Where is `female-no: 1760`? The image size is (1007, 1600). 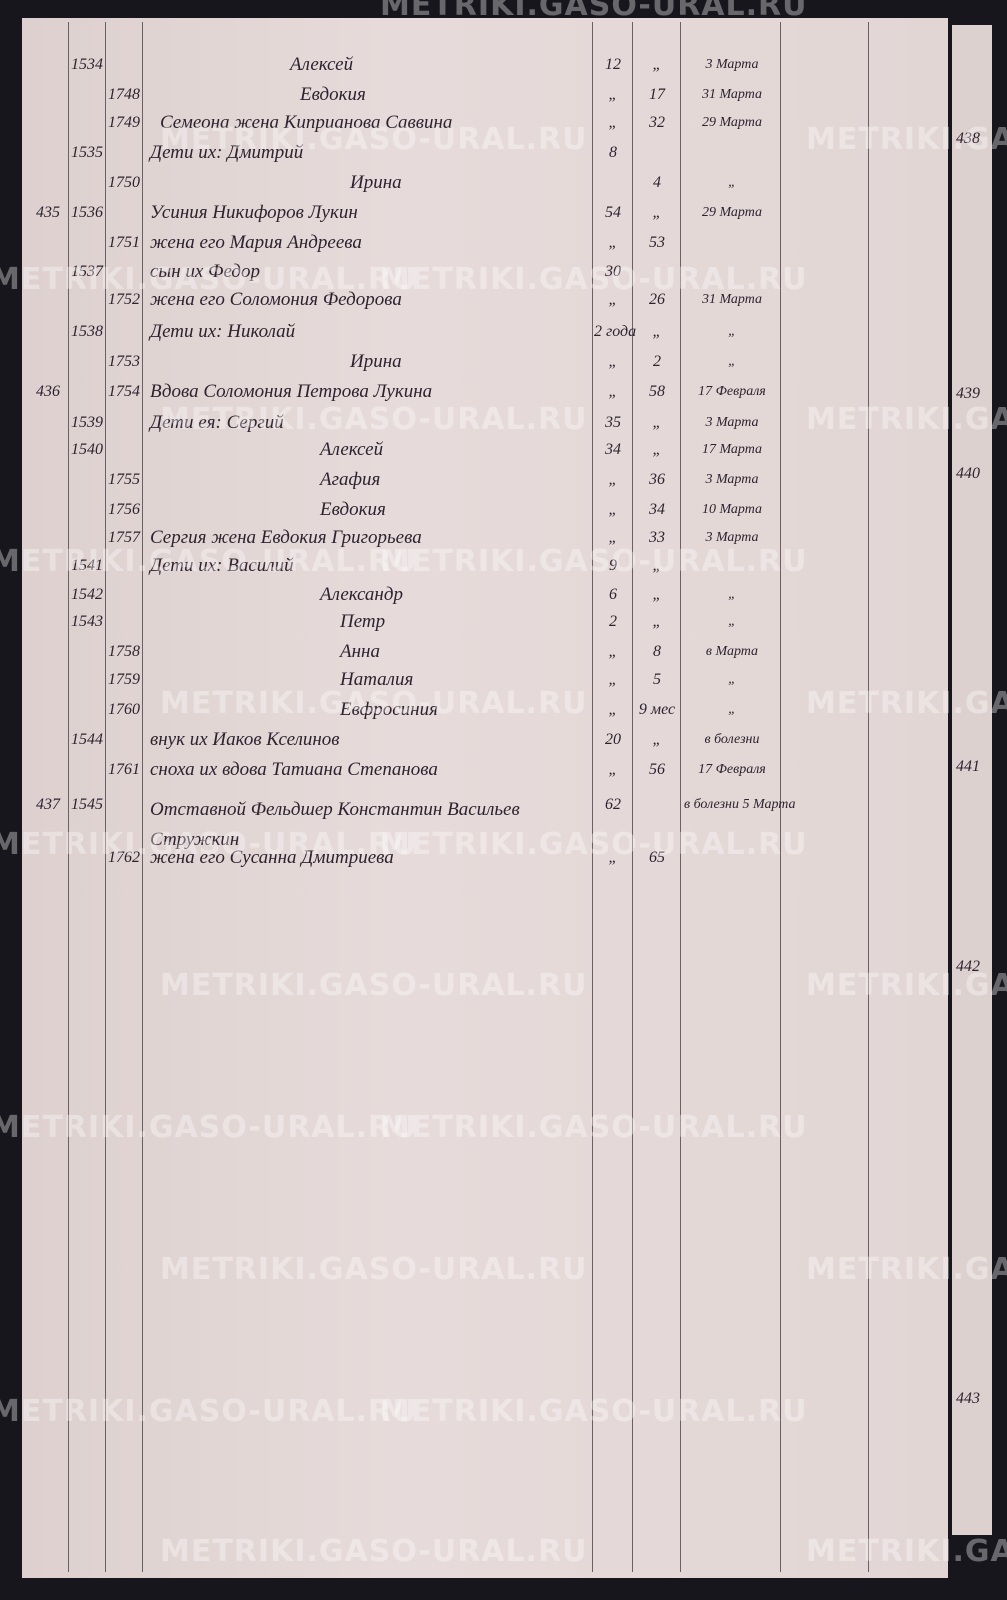 female-no: 1760 is located at coordinates (124, 709).